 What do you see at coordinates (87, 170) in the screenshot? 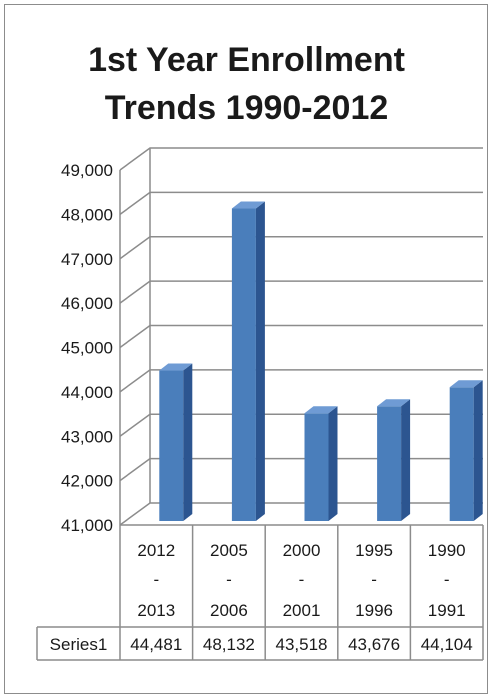
I see `y-tick-label: 49,000` at bounding box center [87, 170].